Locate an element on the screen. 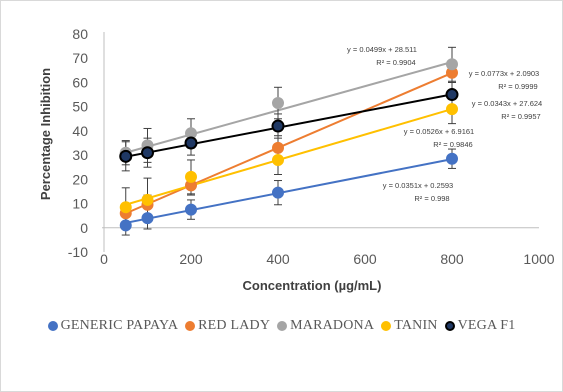  legend-item: TANIN is located at coordinates (409, 326).